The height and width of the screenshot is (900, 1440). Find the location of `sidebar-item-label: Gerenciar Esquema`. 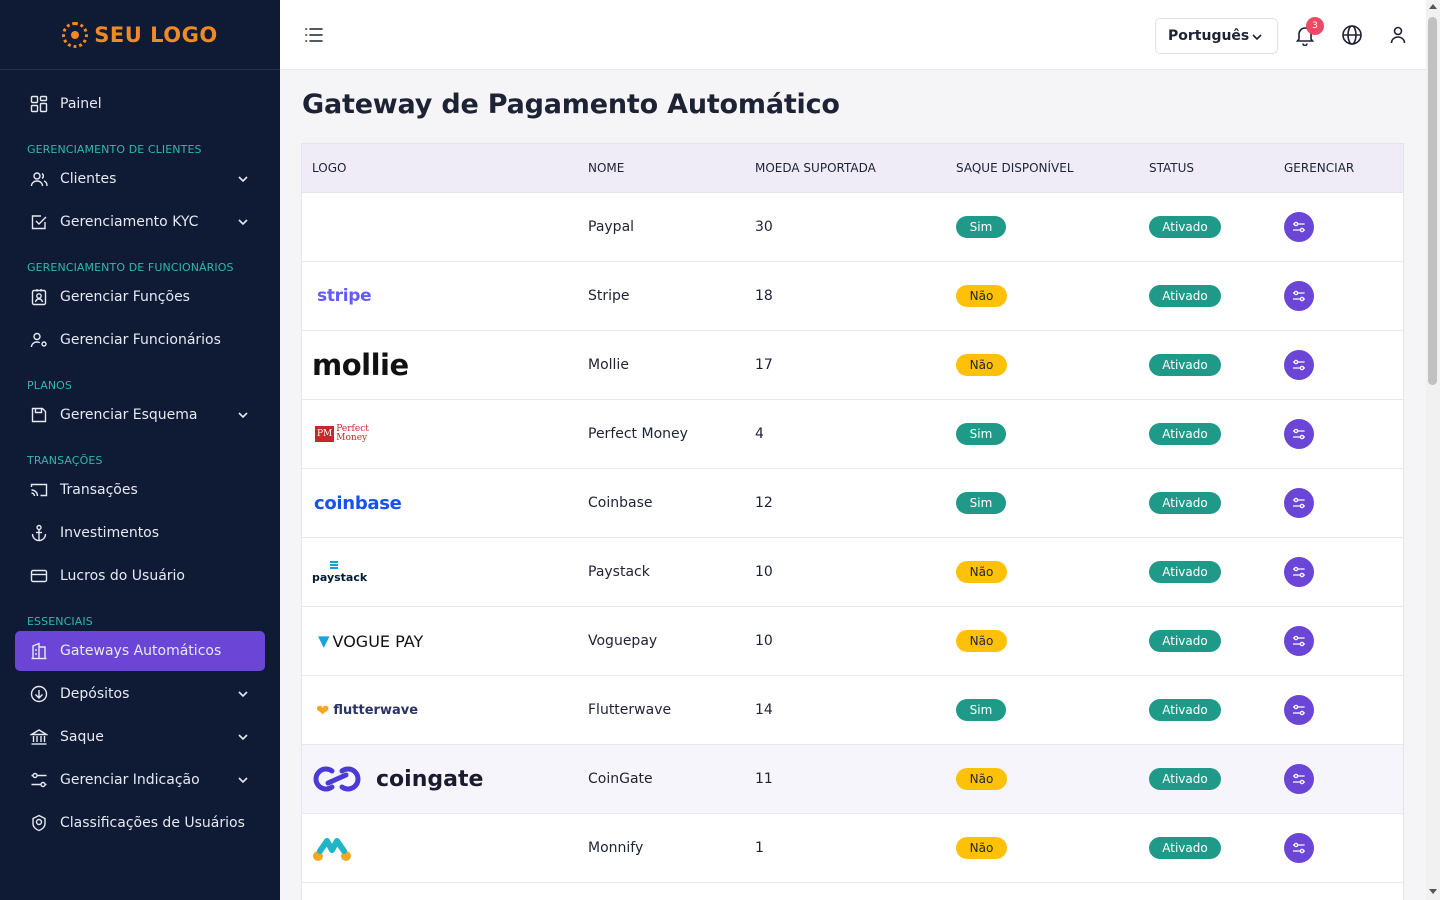

sidebar-item-label: Gerenciar Esquema is located at coordinates (129, 415).